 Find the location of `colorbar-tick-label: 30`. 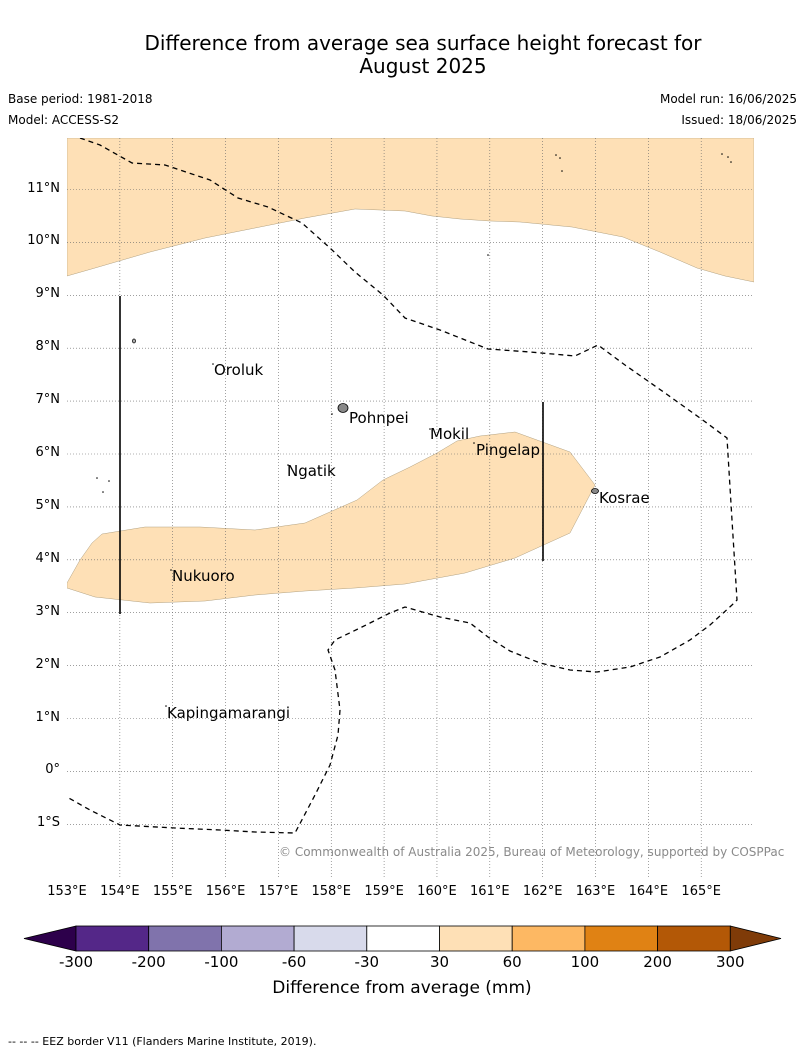

colorbar-tick-label: 30 is located at coordinates (439, 962).